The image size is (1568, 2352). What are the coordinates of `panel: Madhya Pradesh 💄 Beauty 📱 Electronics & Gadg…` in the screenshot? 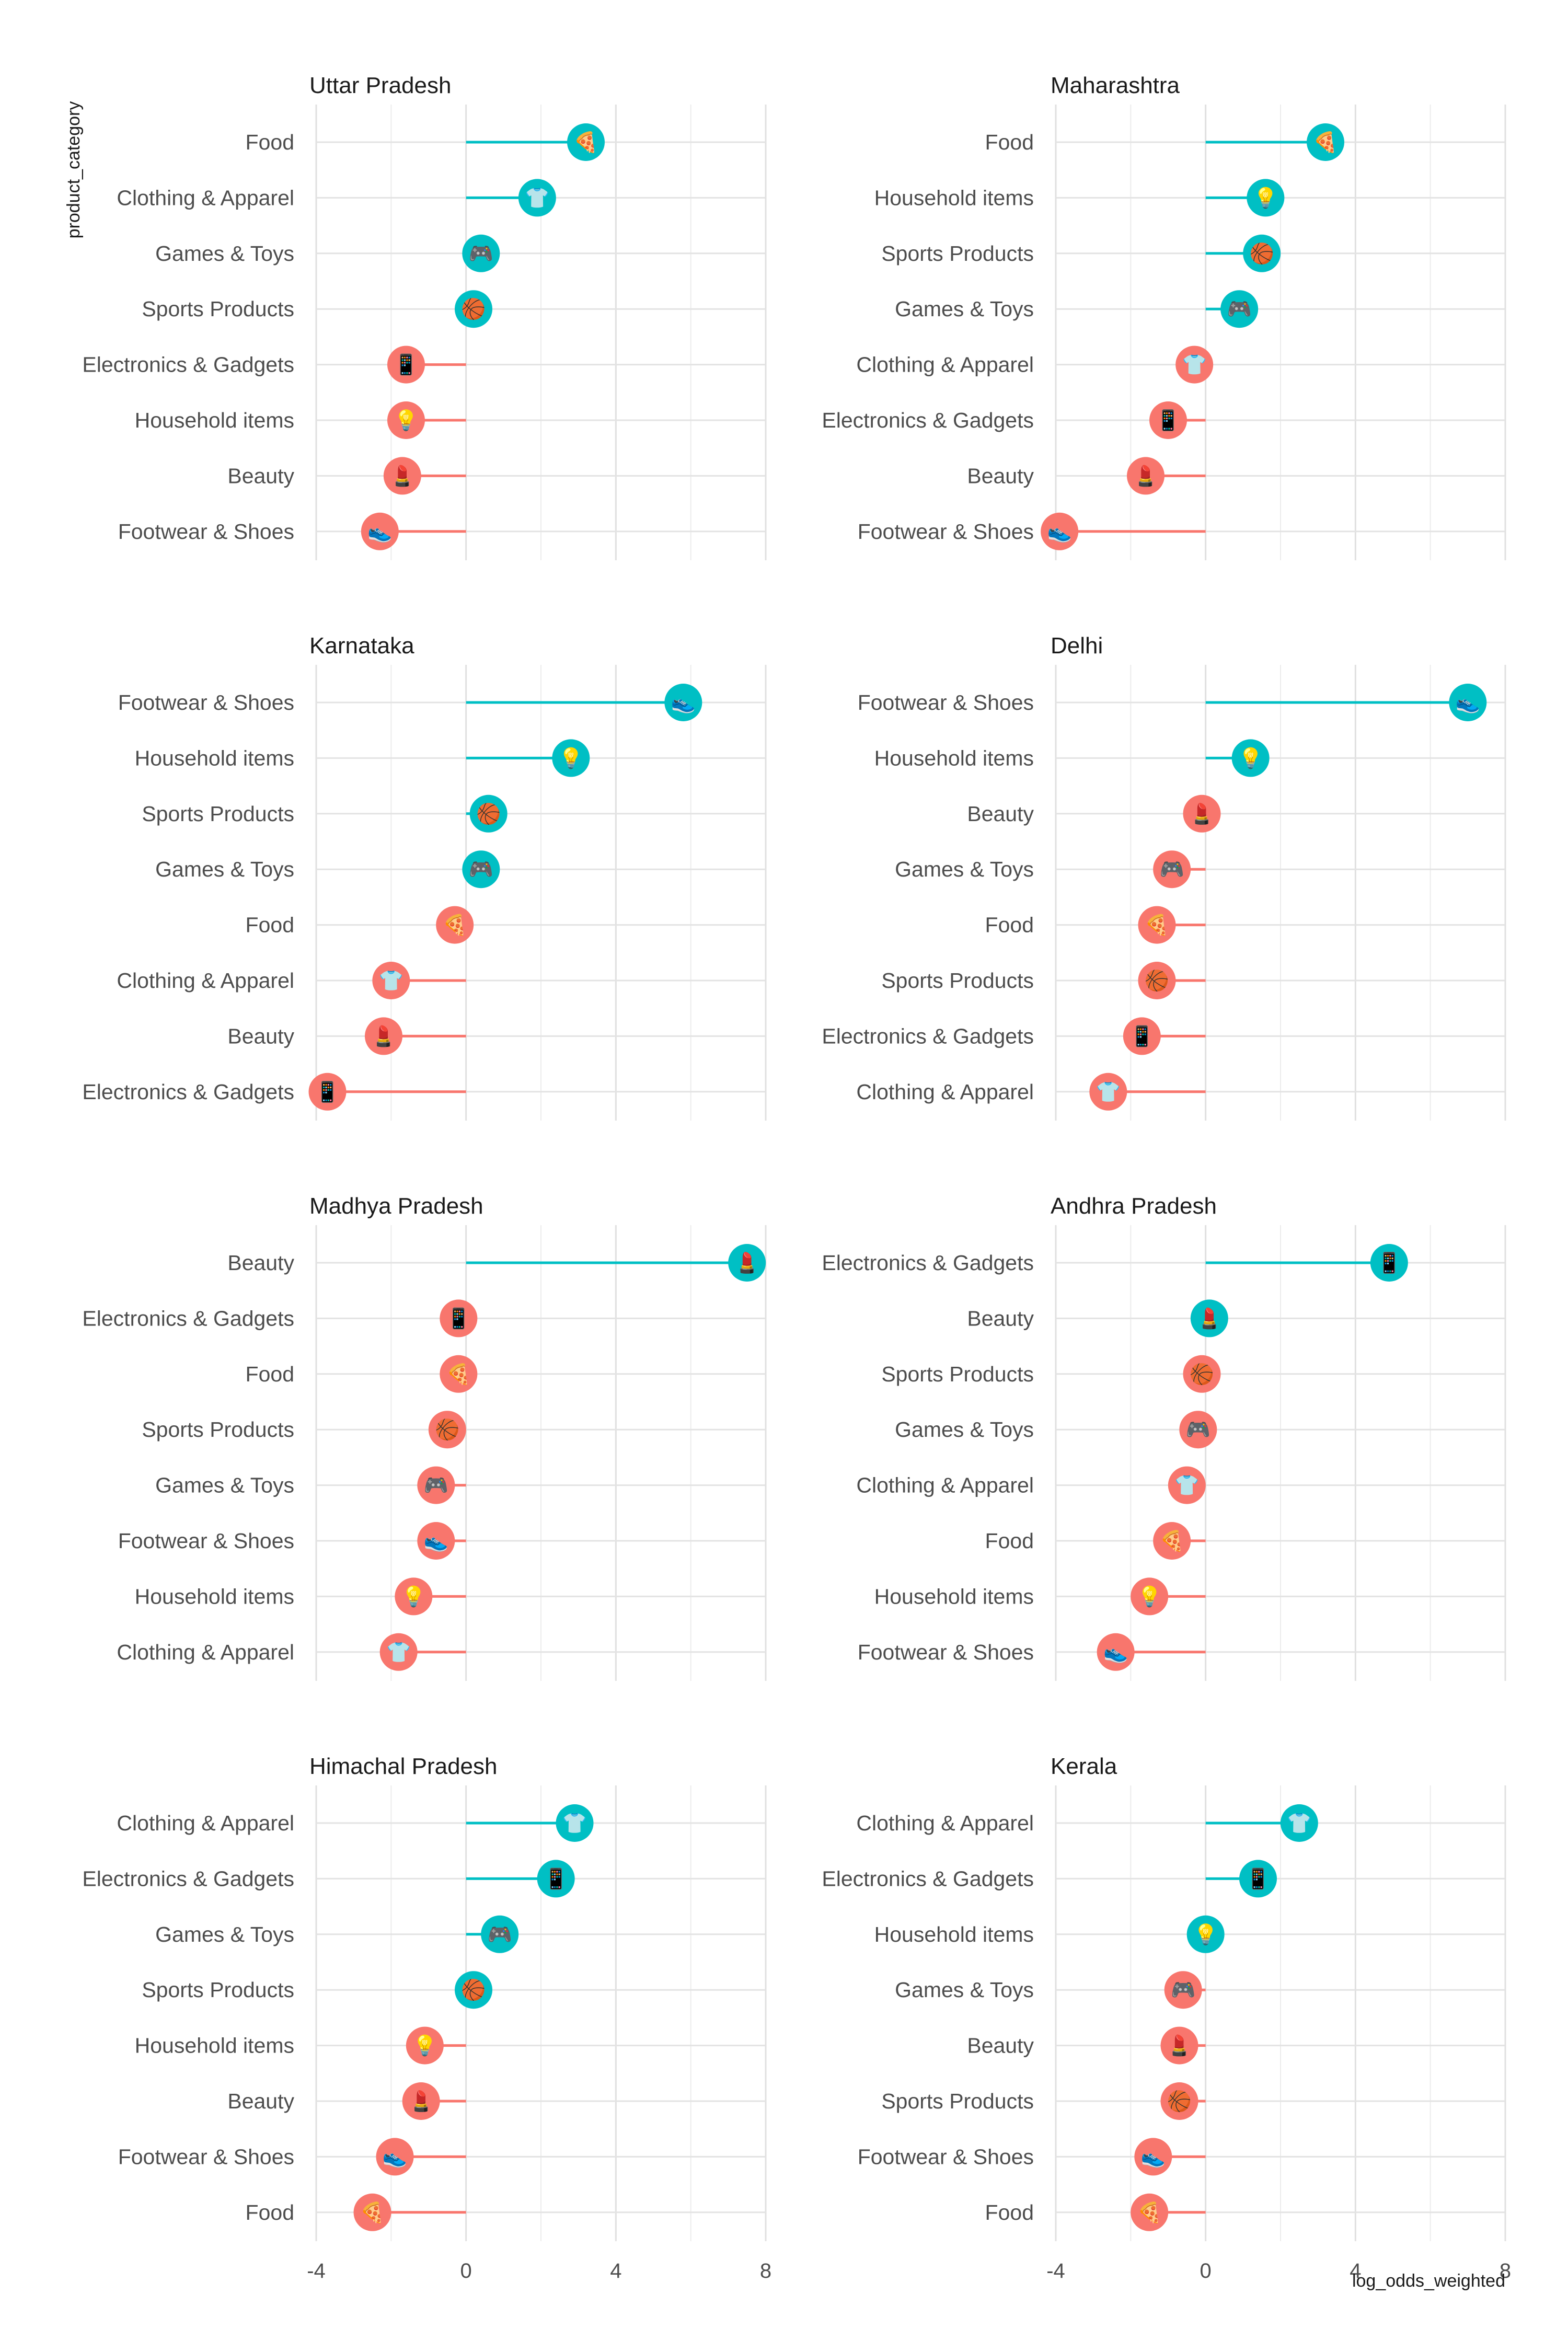 It's located at (424, 1437).